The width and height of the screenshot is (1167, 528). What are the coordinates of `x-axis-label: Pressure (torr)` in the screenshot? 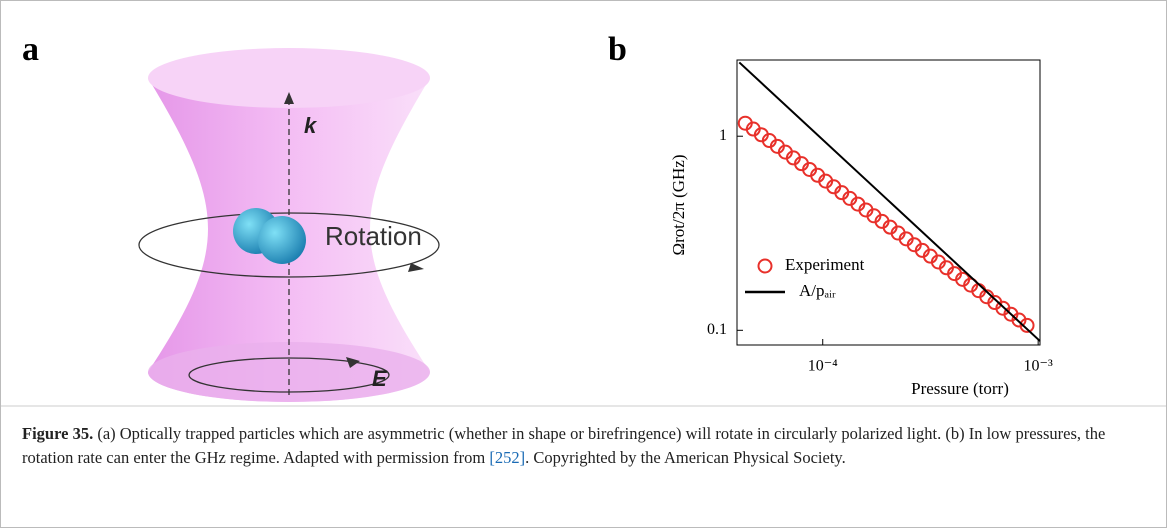 It's located at (960, 388).